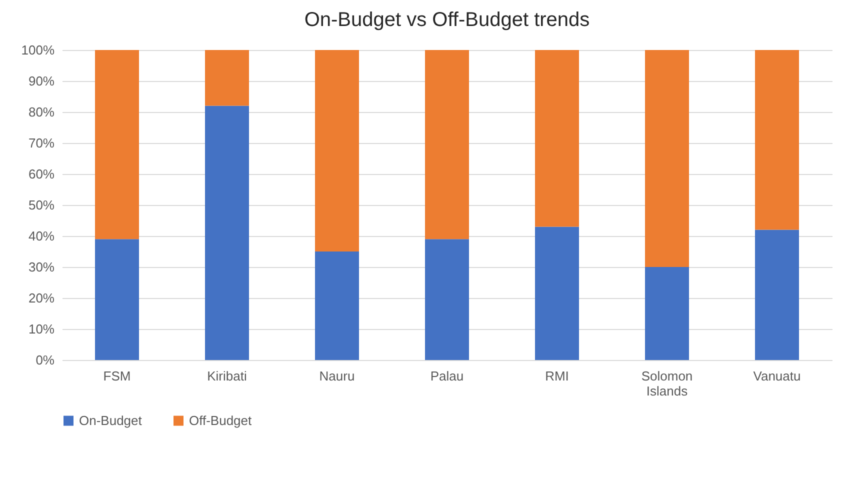 This screenshot has width=862, height=478. Describe the element at coordinates (41, 81) in the screenshot. I see `y-tick-label: 90%` at that location.